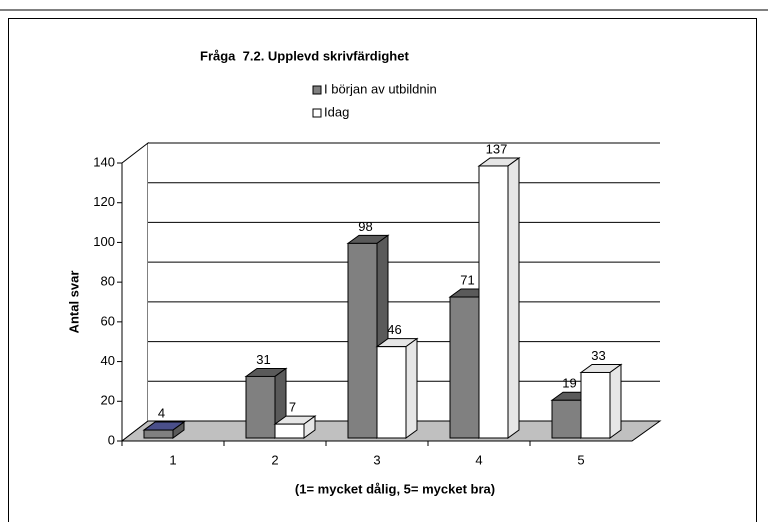 Image resolution: width=768 pixels, height=522 pixels. Describe the element at coordinates (135, 292) in the screenshot. I see `side-wall` at that location.